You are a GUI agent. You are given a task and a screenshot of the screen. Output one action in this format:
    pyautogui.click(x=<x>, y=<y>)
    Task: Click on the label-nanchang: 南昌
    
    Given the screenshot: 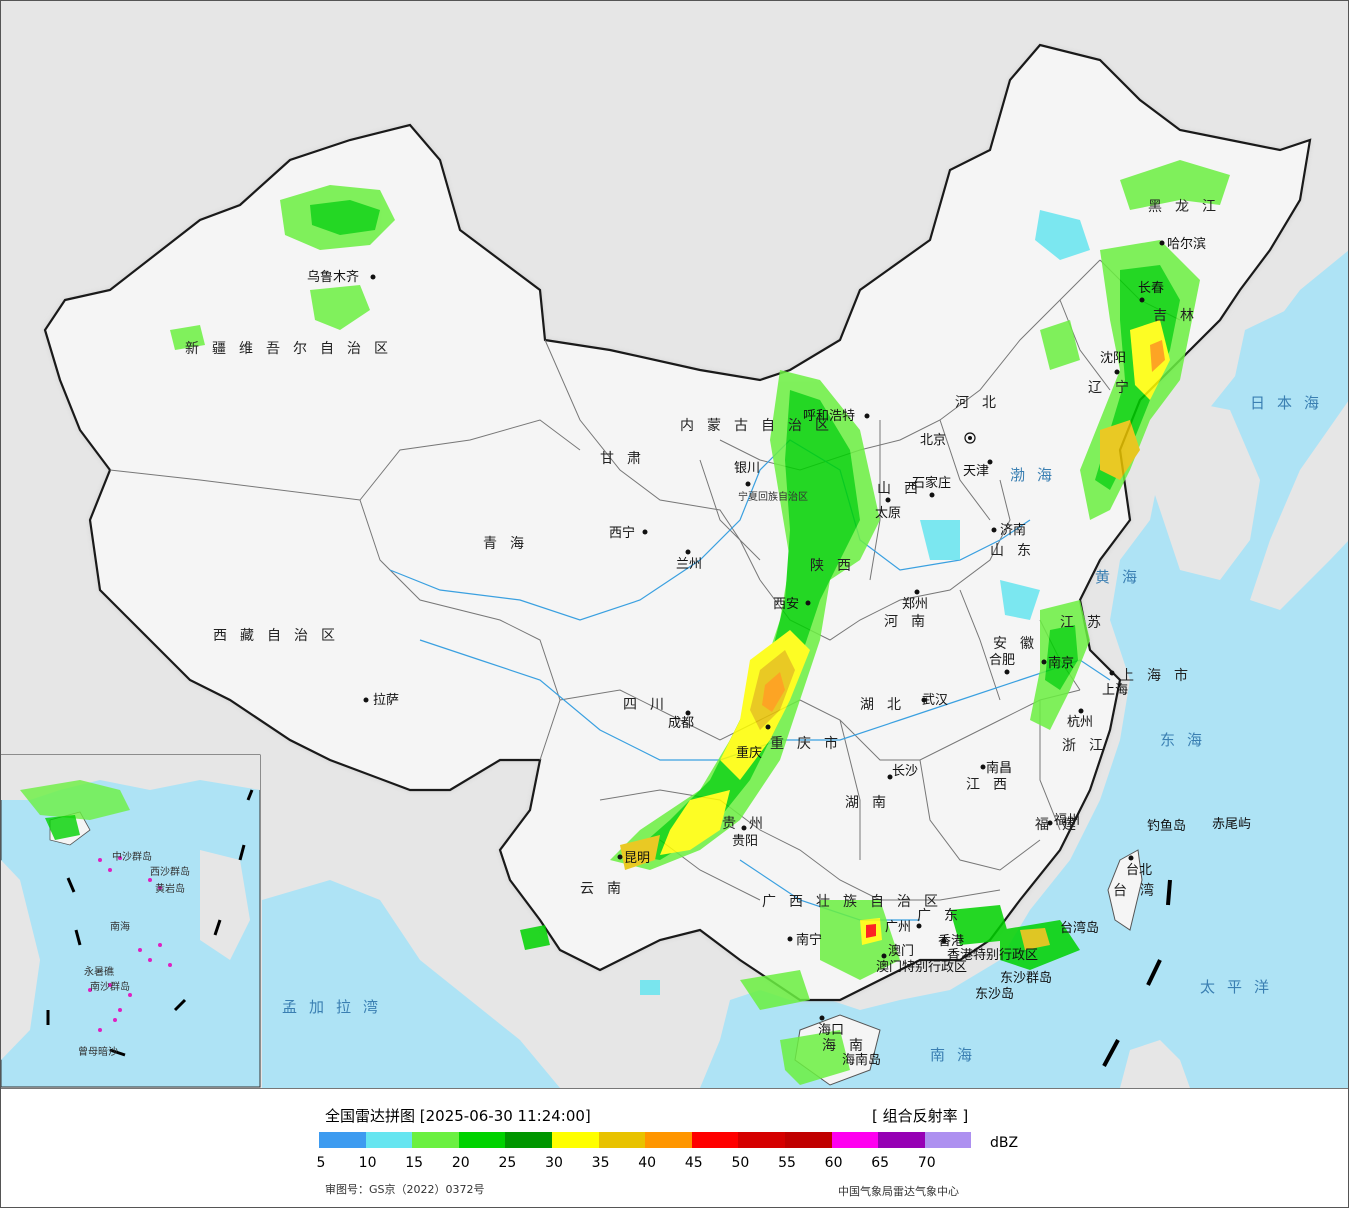 What is the action you would take?
    pyautogui.click(x=999, y=768)
    